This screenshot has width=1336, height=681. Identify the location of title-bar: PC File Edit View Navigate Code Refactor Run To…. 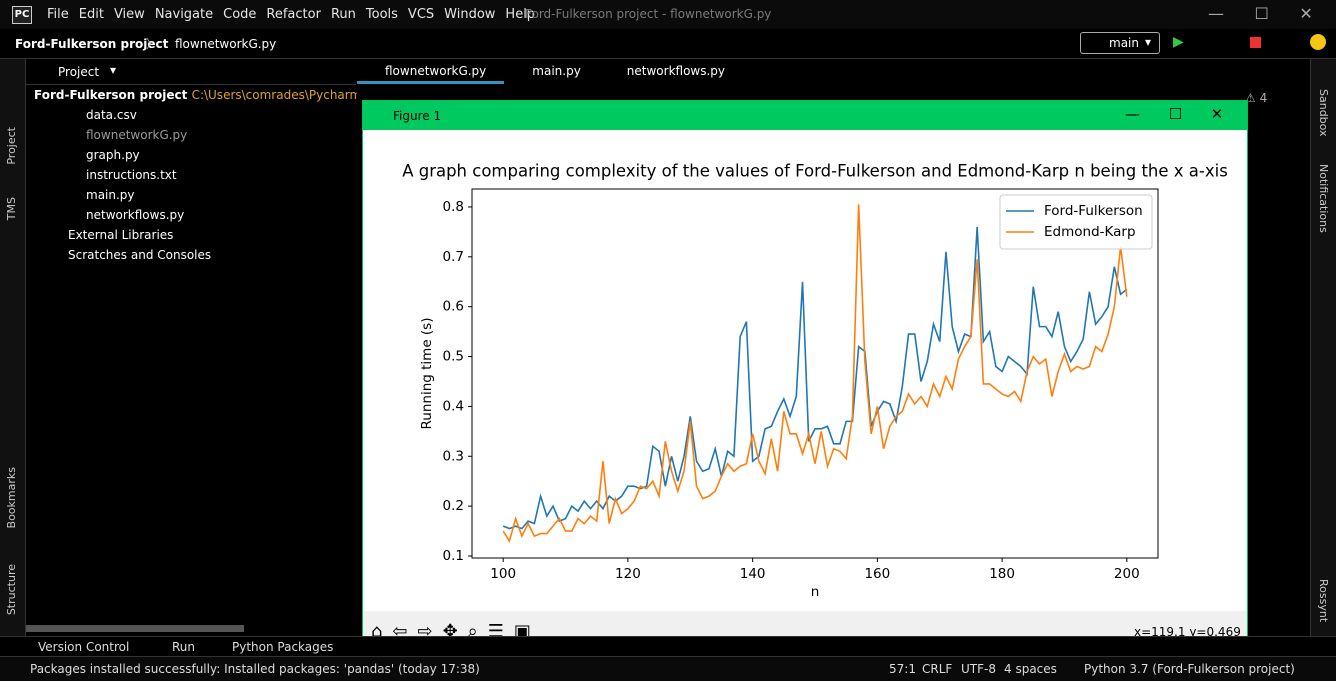
(668, 14).